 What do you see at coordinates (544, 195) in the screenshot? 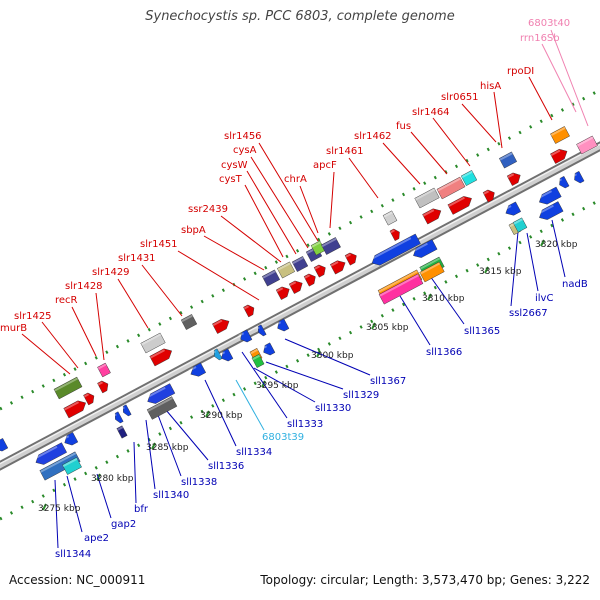
I see `reverse-gene-27-shine` at bounding box center [544, 195].